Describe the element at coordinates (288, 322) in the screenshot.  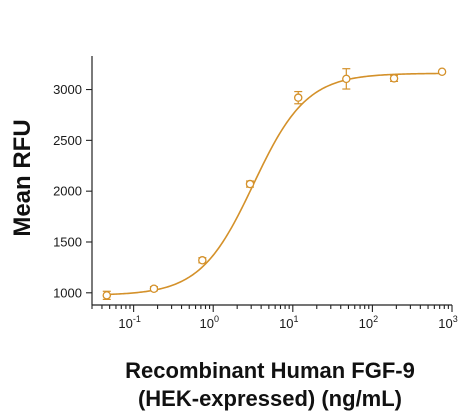
I see `x-tick-label: 10¹` at that location.